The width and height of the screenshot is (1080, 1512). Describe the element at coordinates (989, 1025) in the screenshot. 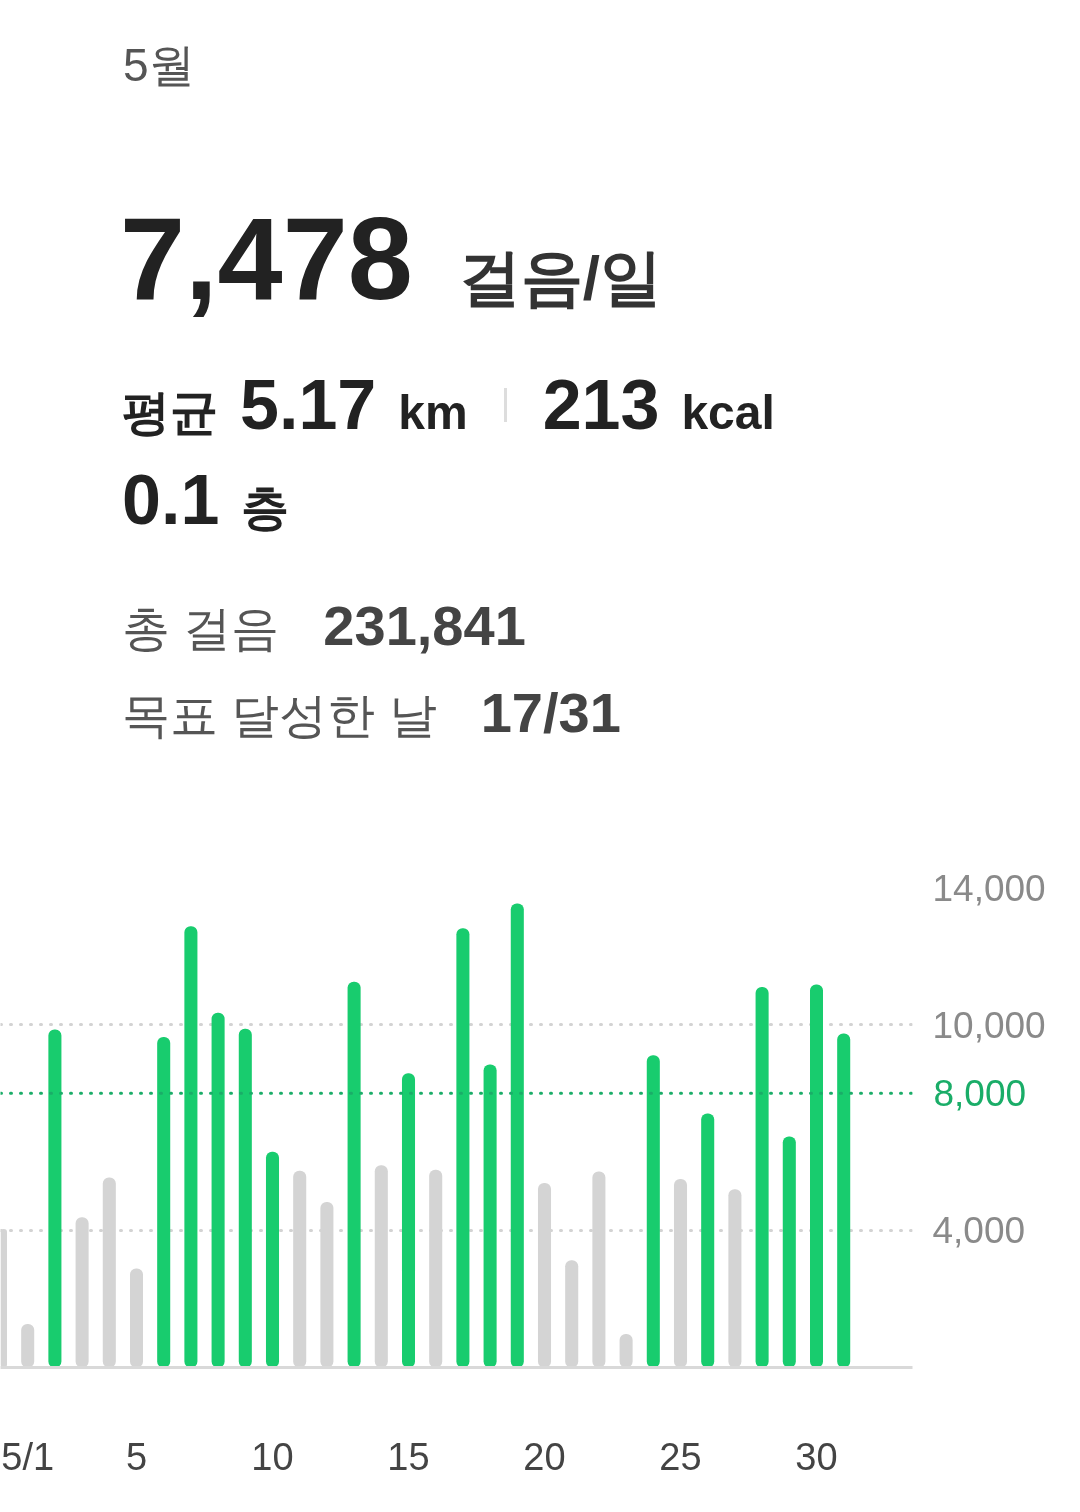

I see `y-tick-label: 10,000` at that location.